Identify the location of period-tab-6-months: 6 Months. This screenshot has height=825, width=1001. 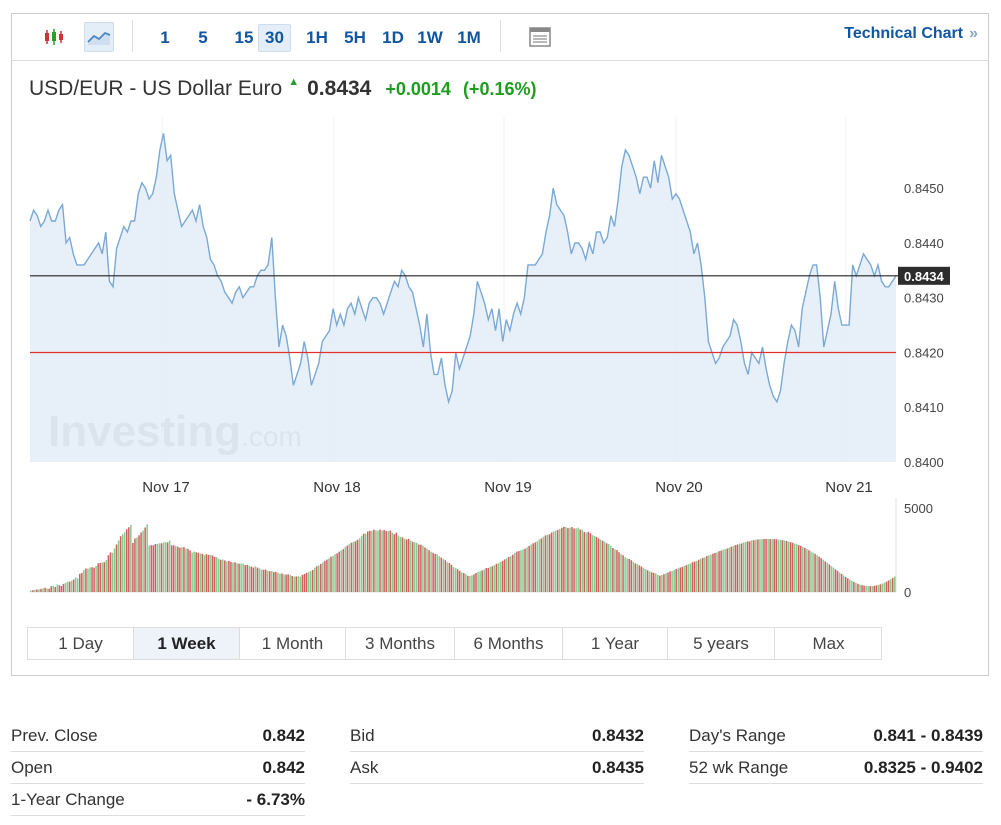
(509, 643).